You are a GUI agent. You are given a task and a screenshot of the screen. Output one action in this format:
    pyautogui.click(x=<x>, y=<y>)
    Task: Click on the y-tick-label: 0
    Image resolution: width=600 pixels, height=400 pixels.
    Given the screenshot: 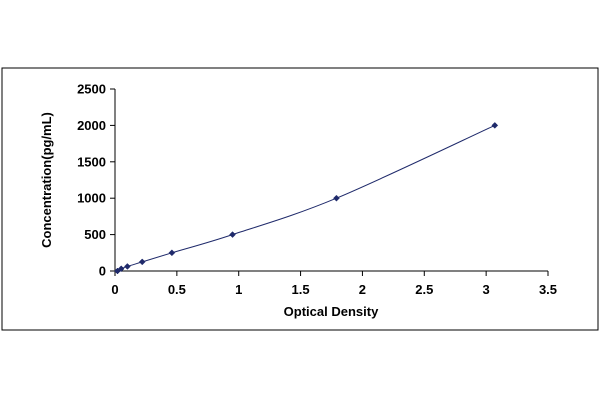 What is the action you would take?
    pyautogui.click(x=102, y=271)
    